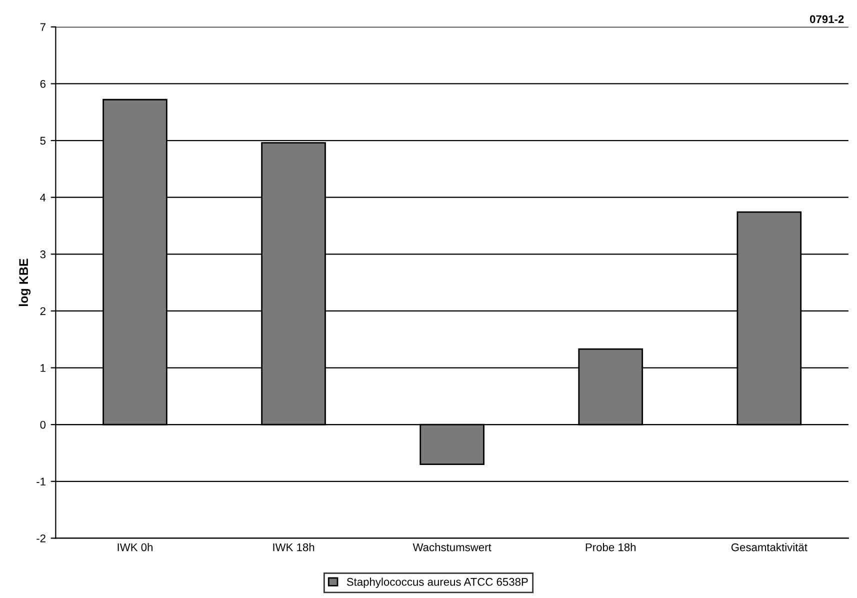 The height and width of the screenshot is (598, 857). Describe the element at coordinates (769, 547) in the screenshot. I see `x-tick-label: Gesamtaktivität` at that location.